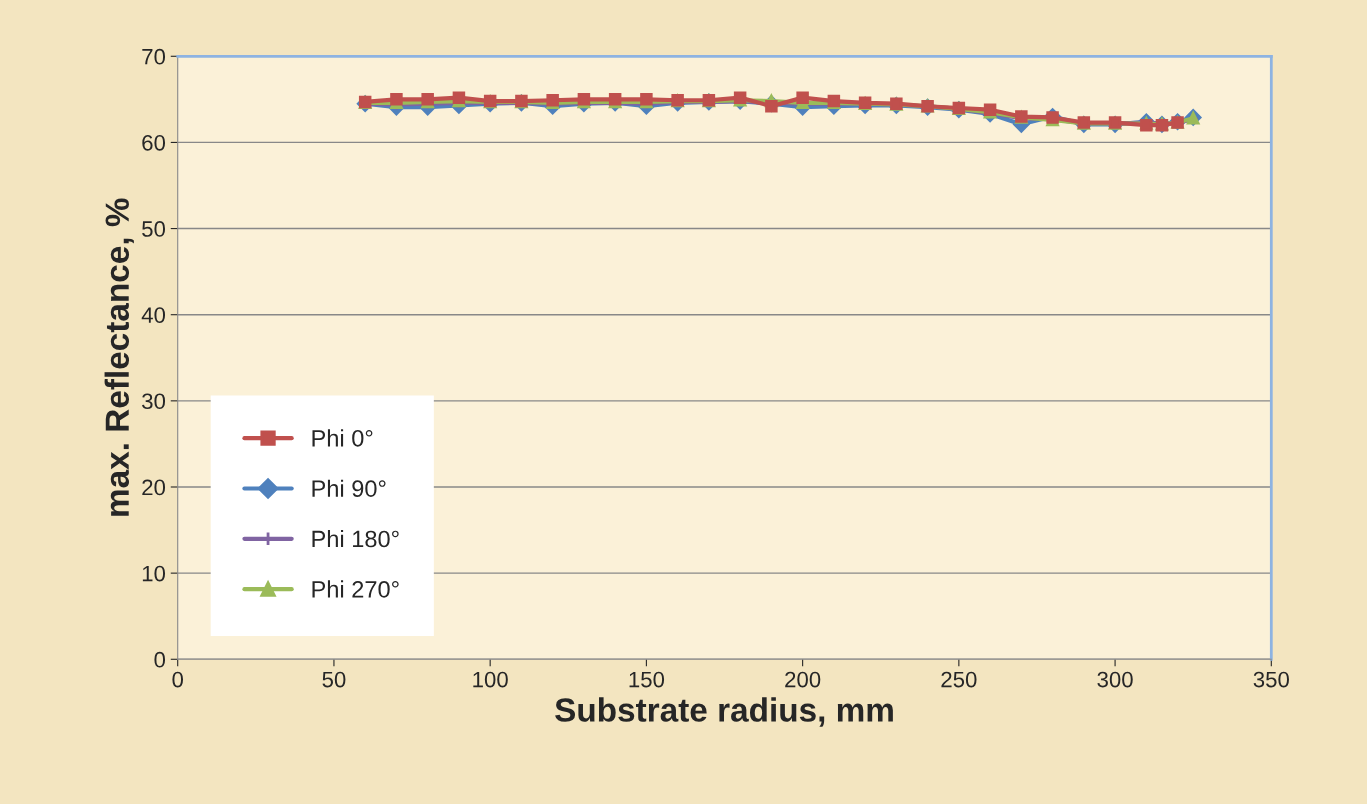 Image resolution: width=1367 pixels, height=804 pixels. I want to click on legend-label: Phi 270°, so click(355, 589).